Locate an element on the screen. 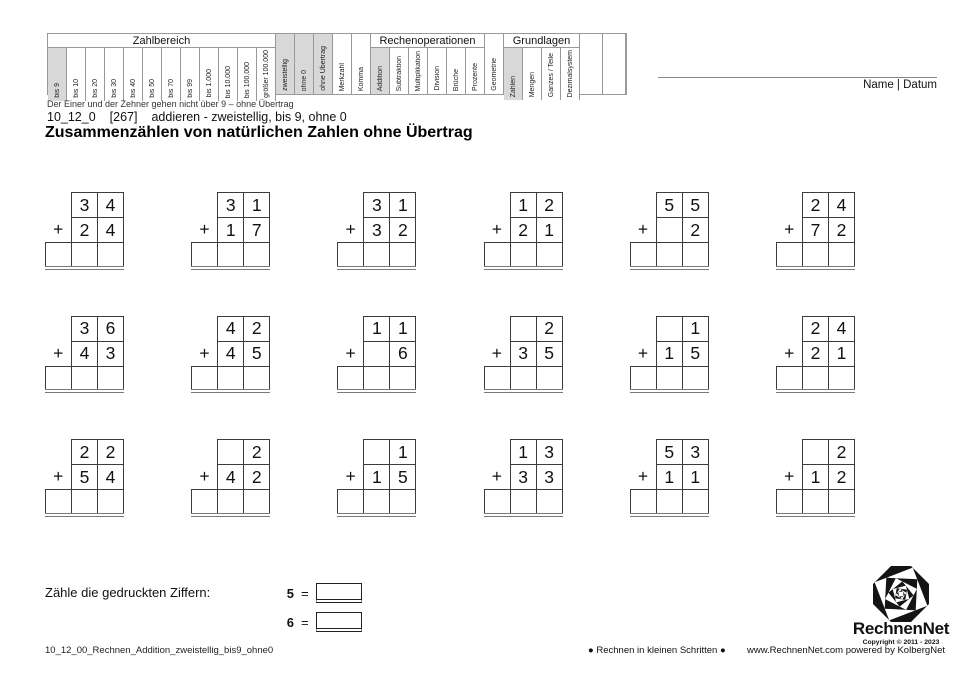 The image size is (963, 681). criteria-cell-label: Geometrie is located at coordinates (494, 74).